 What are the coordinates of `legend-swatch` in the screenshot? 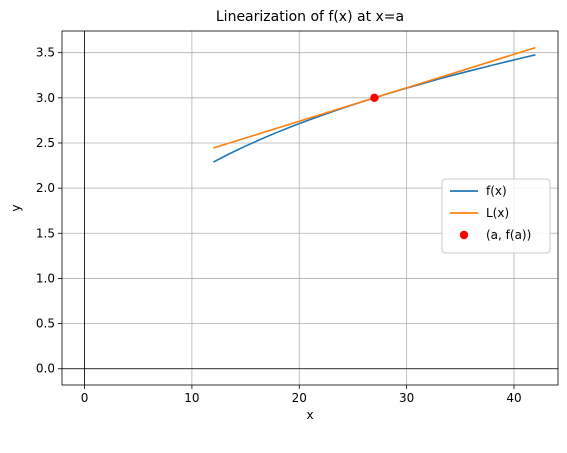 It's located at (464, 235).